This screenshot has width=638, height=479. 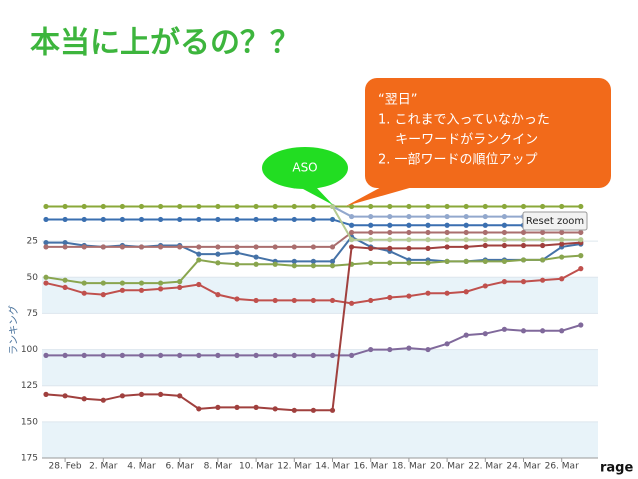 What do you see at coordinates (488, 133) in the screenshot?
I see `callout` at bounding box center [488, 133].